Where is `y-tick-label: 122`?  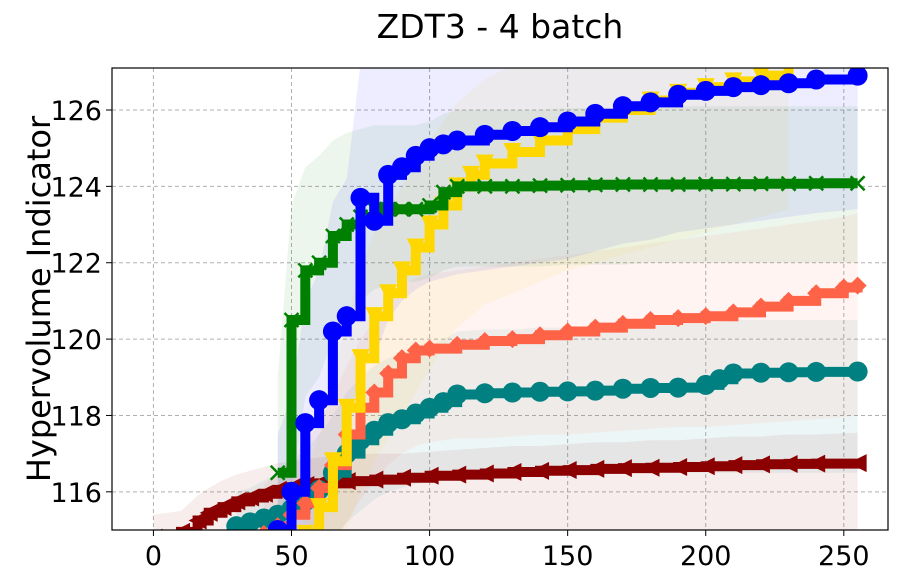
y-tick-label: 122 is located at coordinates (76, 264).